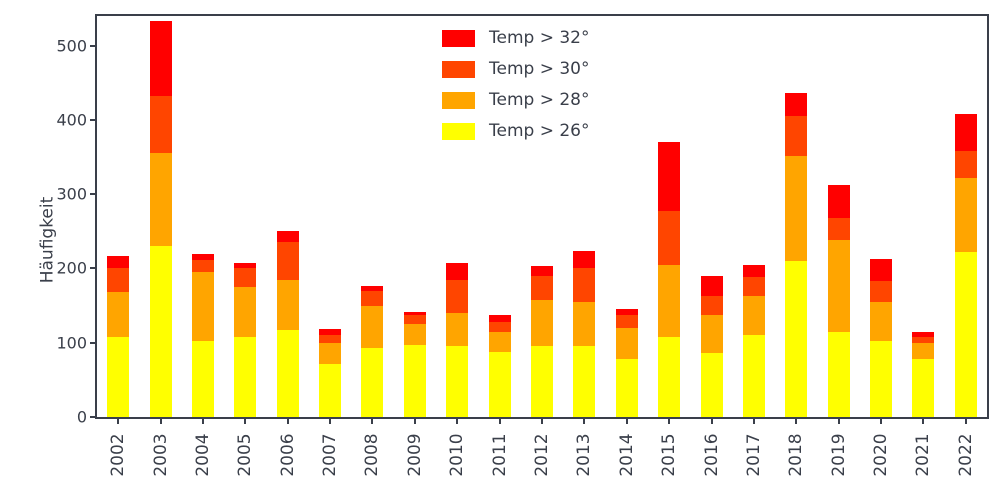 The width and height of the screenshot is (1000, 500). What do you see at coordinates (753, 455) in the screenshot?
I see `x-tick-label: 2017` at bounding box center [753, 455].